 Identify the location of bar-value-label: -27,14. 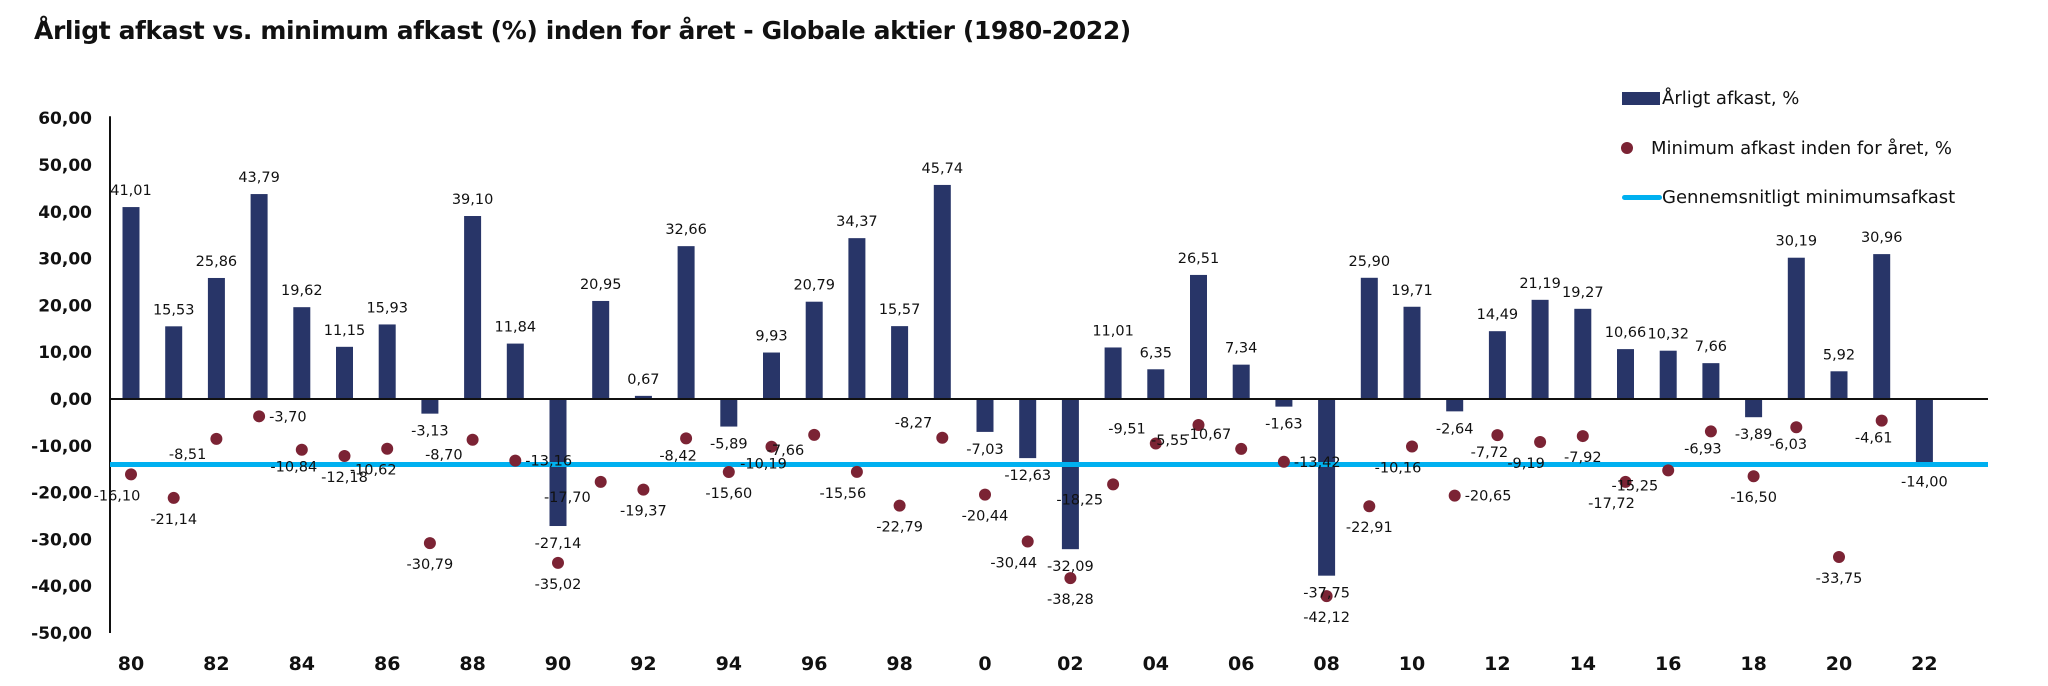
(558, 544).